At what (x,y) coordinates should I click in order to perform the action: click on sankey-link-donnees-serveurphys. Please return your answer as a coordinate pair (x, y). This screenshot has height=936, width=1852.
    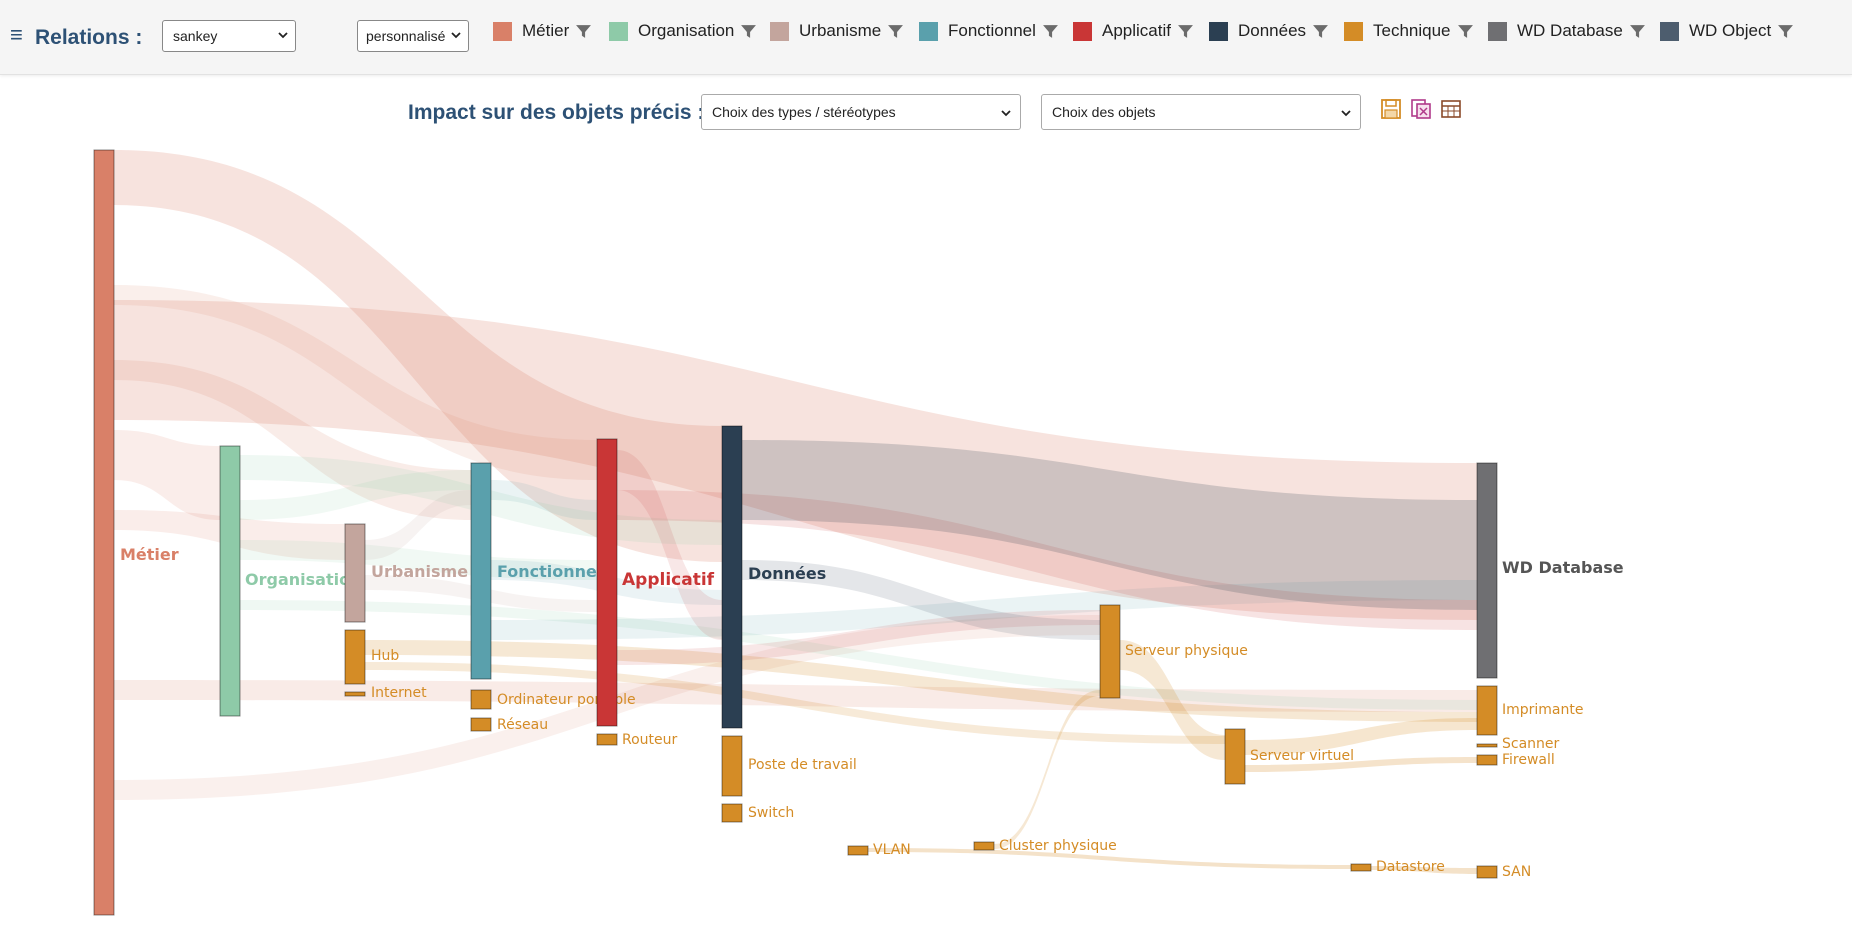
    Looking at the image, I should click on (921, 600).